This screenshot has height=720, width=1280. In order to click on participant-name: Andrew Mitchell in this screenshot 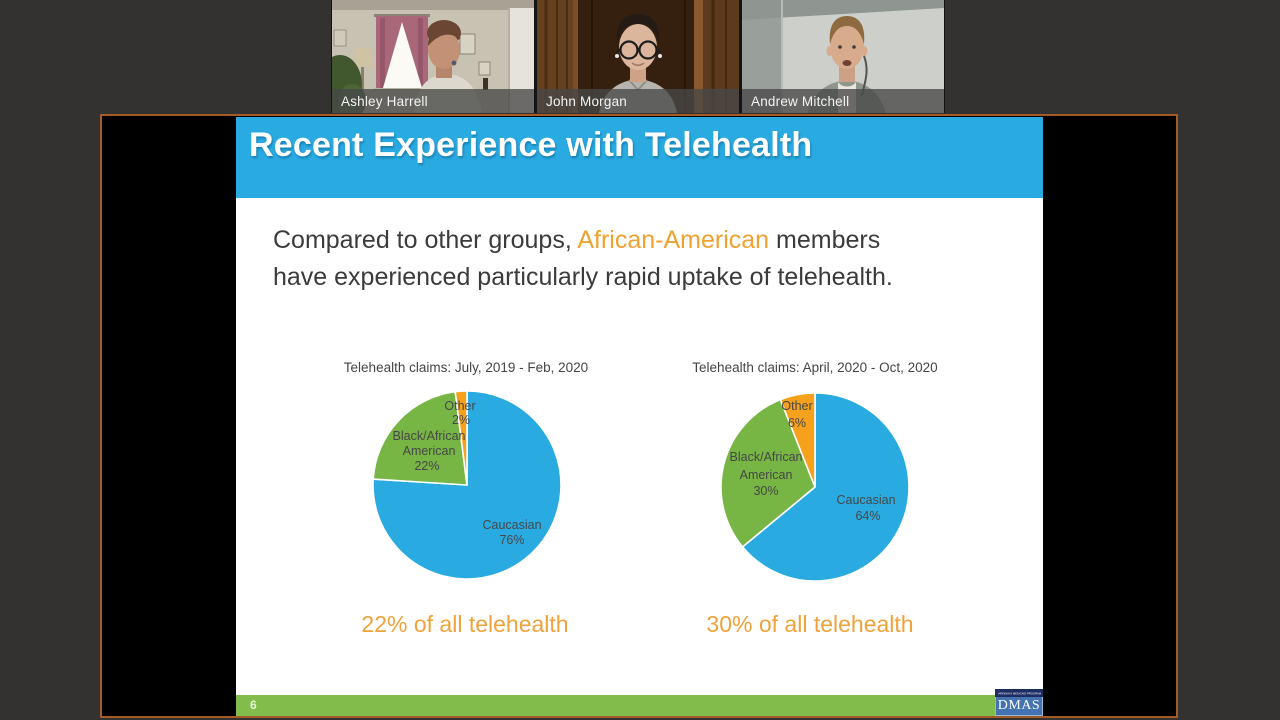, I will do `click(800, 101)`.